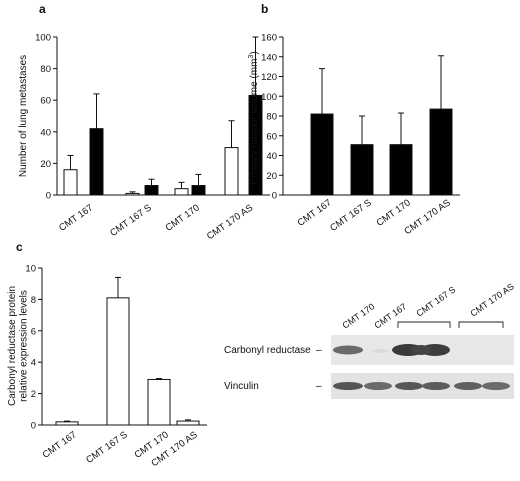 The image size is (520, 481). I want to click on y-tick-label: 140, so click(269, 57).